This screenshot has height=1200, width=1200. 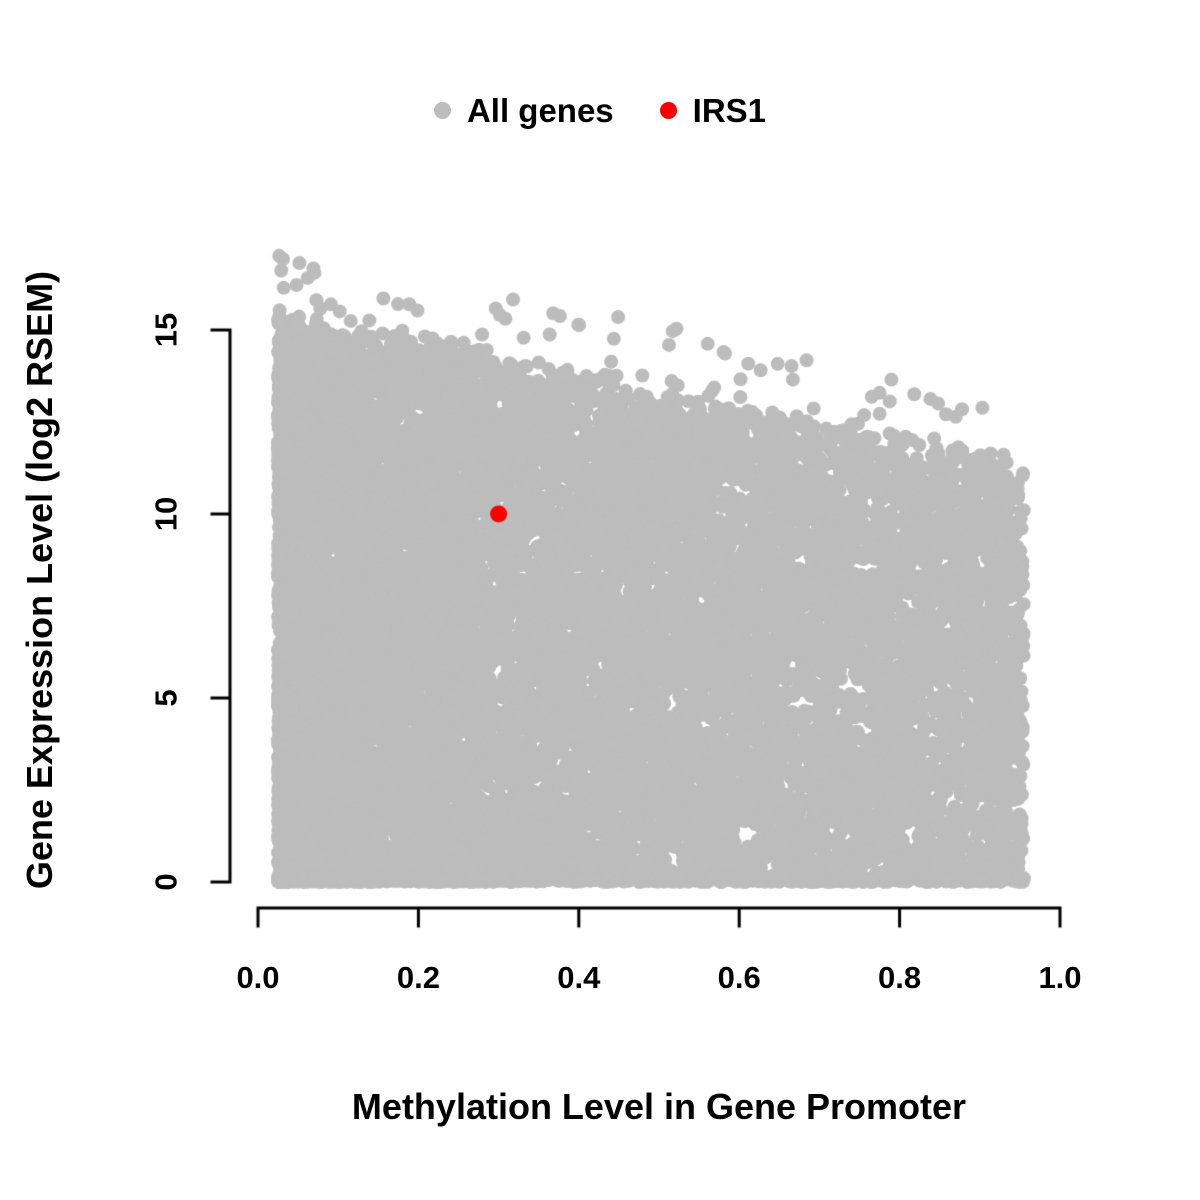 What do you see at coordinates (729, 110) in the screenshot?
I see `legend-label-irs1: IRS1` at bounding box center [729, 110].